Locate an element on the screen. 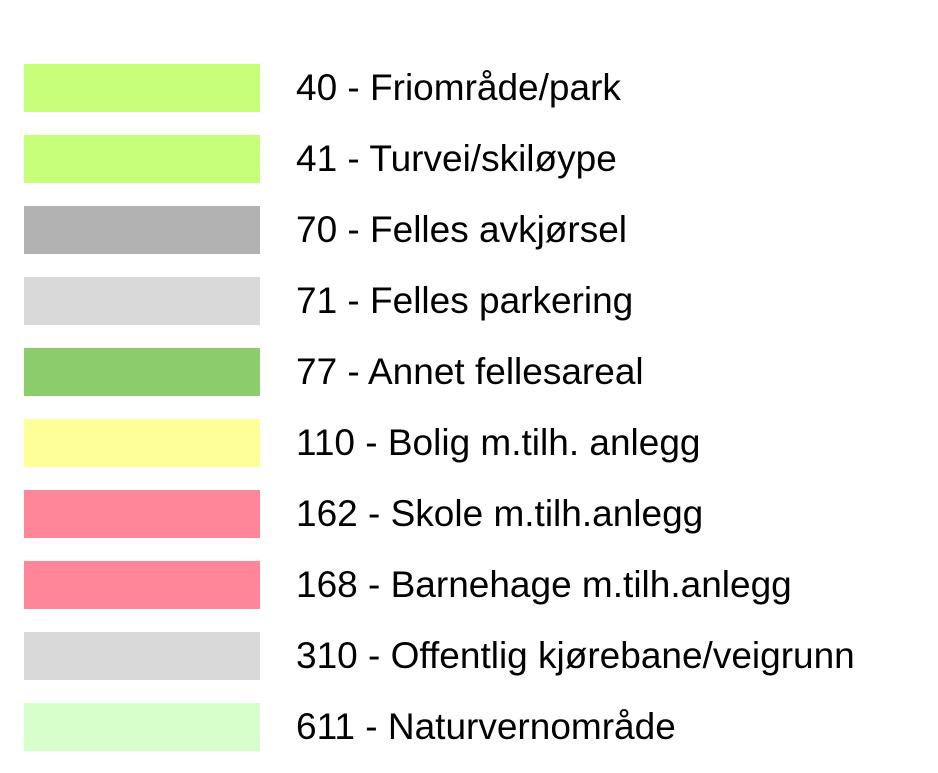 The height and width of the screenshot is (773, 938). legend-item-70: 70 - Felles avkjørsel is located at coordinates (469, 230).